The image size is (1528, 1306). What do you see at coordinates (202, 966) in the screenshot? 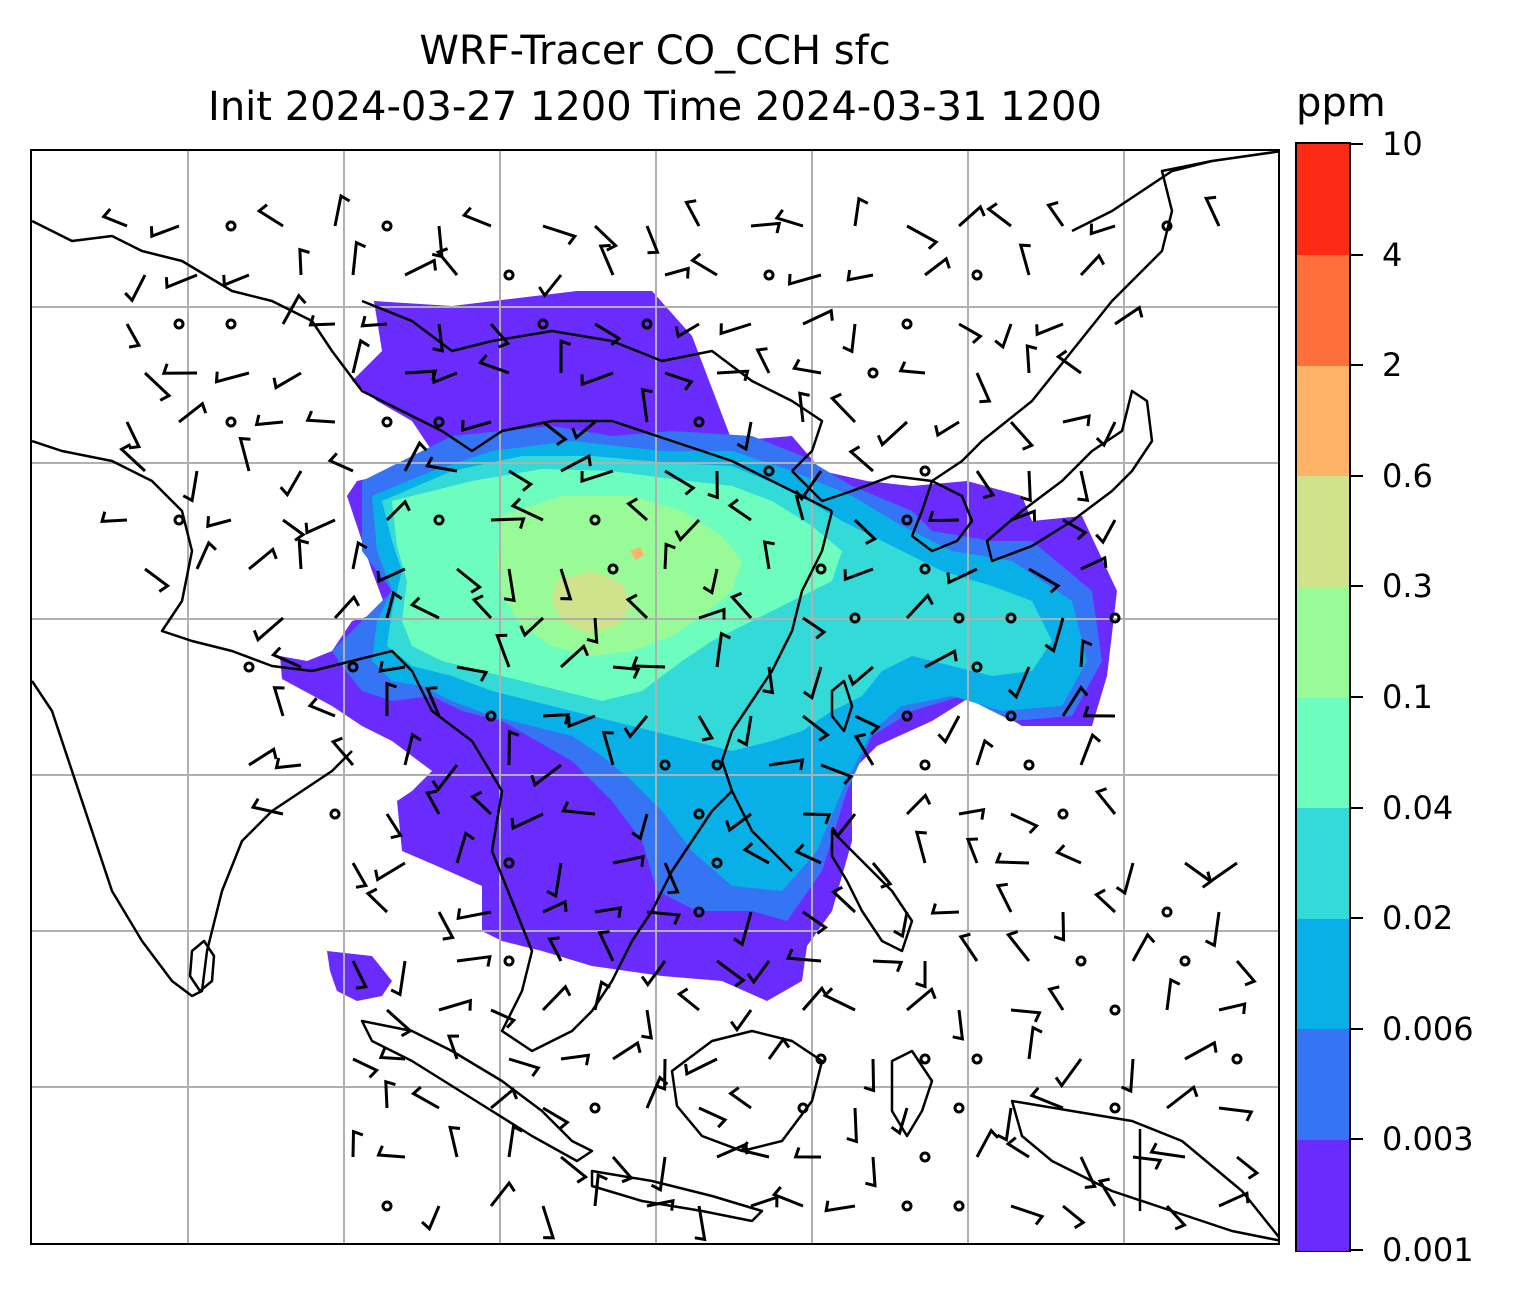
I see `coastline-srilanka` at bounding box center [202, 966].